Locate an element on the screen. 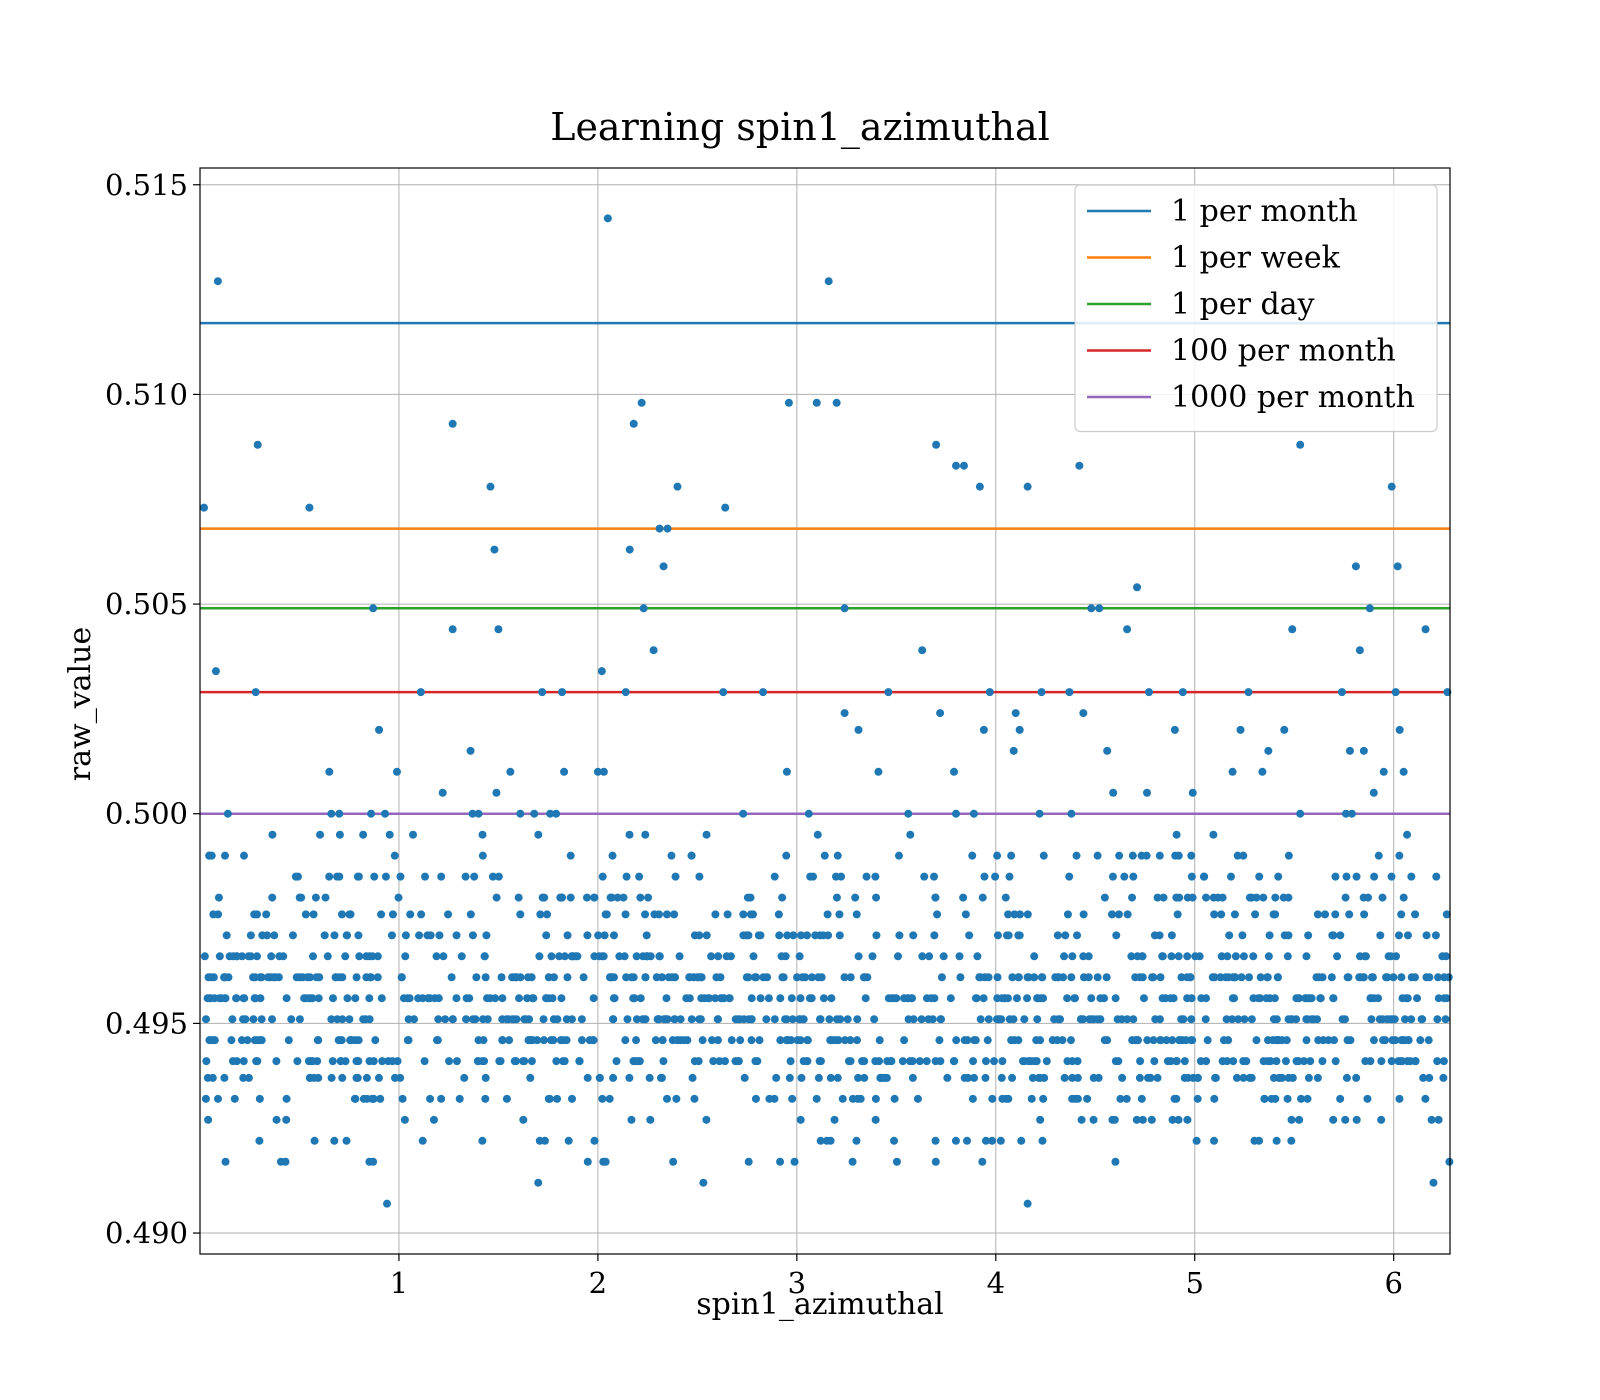 This screenshot has width=1600, height=1400. x-tick-label: 3 is located at coordinates (797, 1283).